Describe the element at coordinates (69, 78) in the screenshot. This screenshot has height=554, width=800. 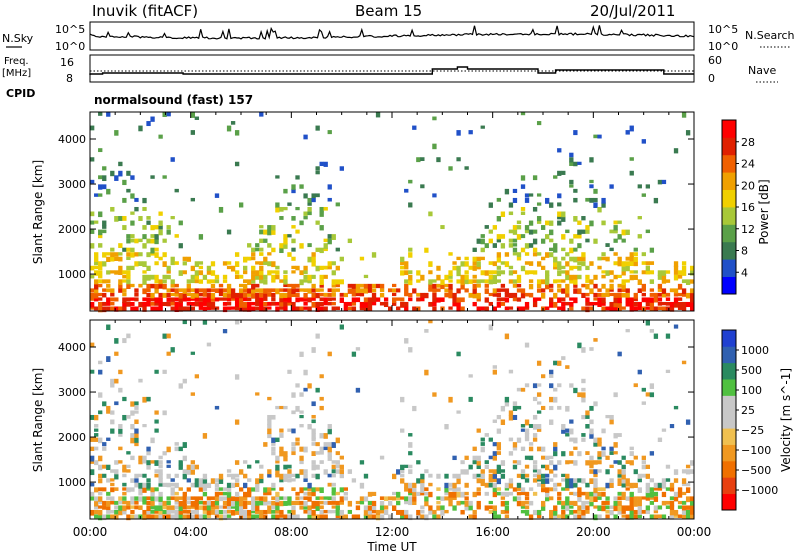
I see `freq-tick-low: 8` at that location.